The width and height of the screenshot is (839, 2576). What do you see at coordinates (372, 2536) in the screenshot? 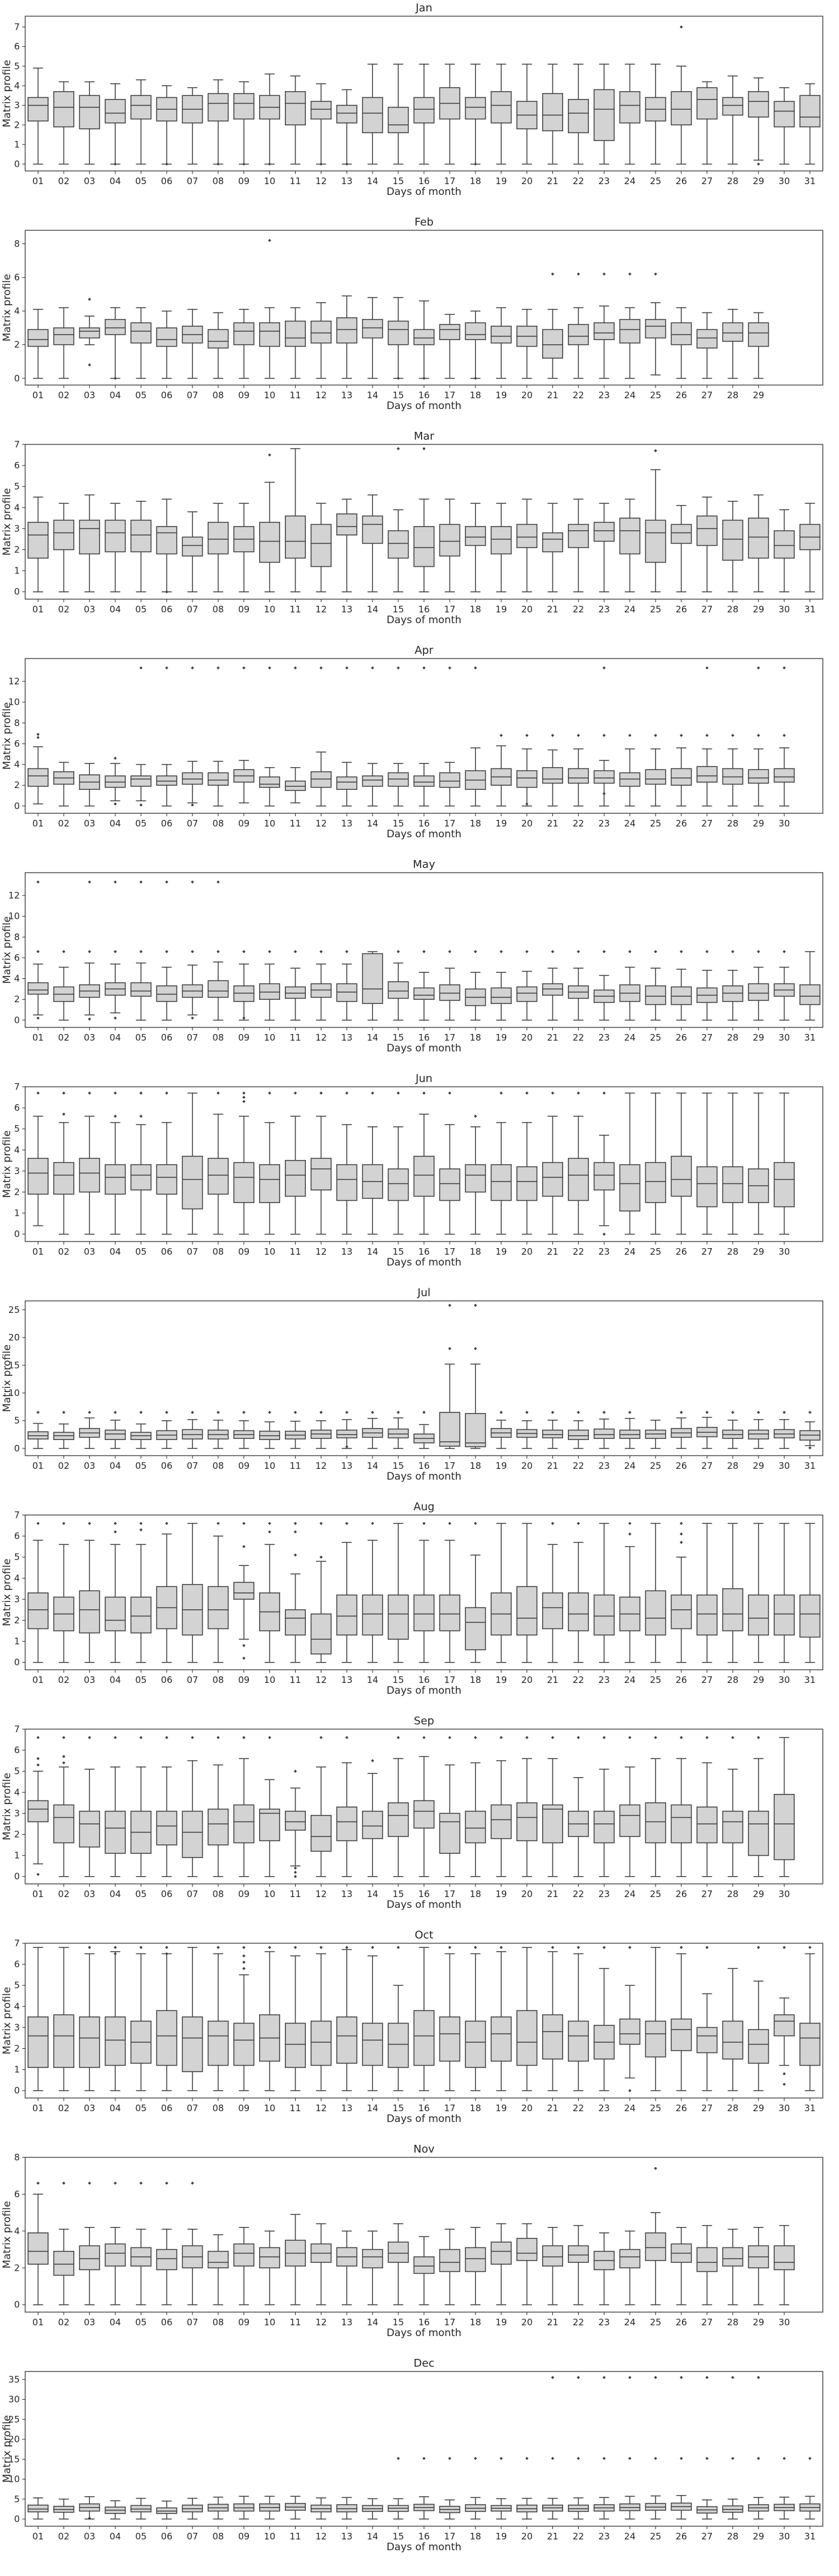
I see `x-tick-label: 14` at bounding box center [372, 2536].